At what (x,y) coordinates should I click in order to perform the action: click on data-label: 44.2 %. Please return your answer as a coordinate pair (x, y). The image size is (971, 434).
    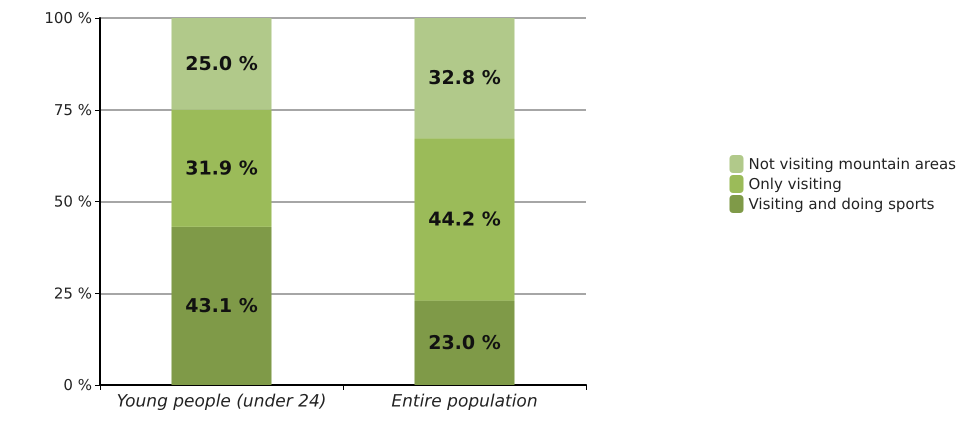
    Looking at the image, I should click on (464, 219).